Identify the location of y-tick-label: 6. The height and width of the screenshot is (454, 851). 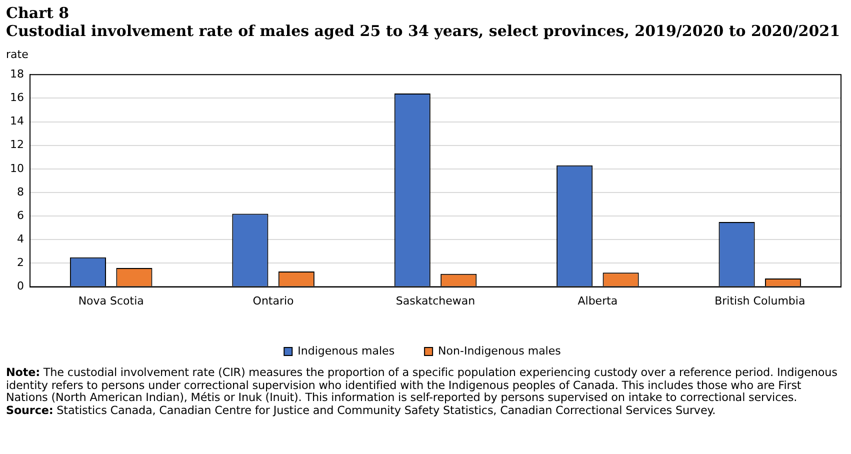
(20, 215).